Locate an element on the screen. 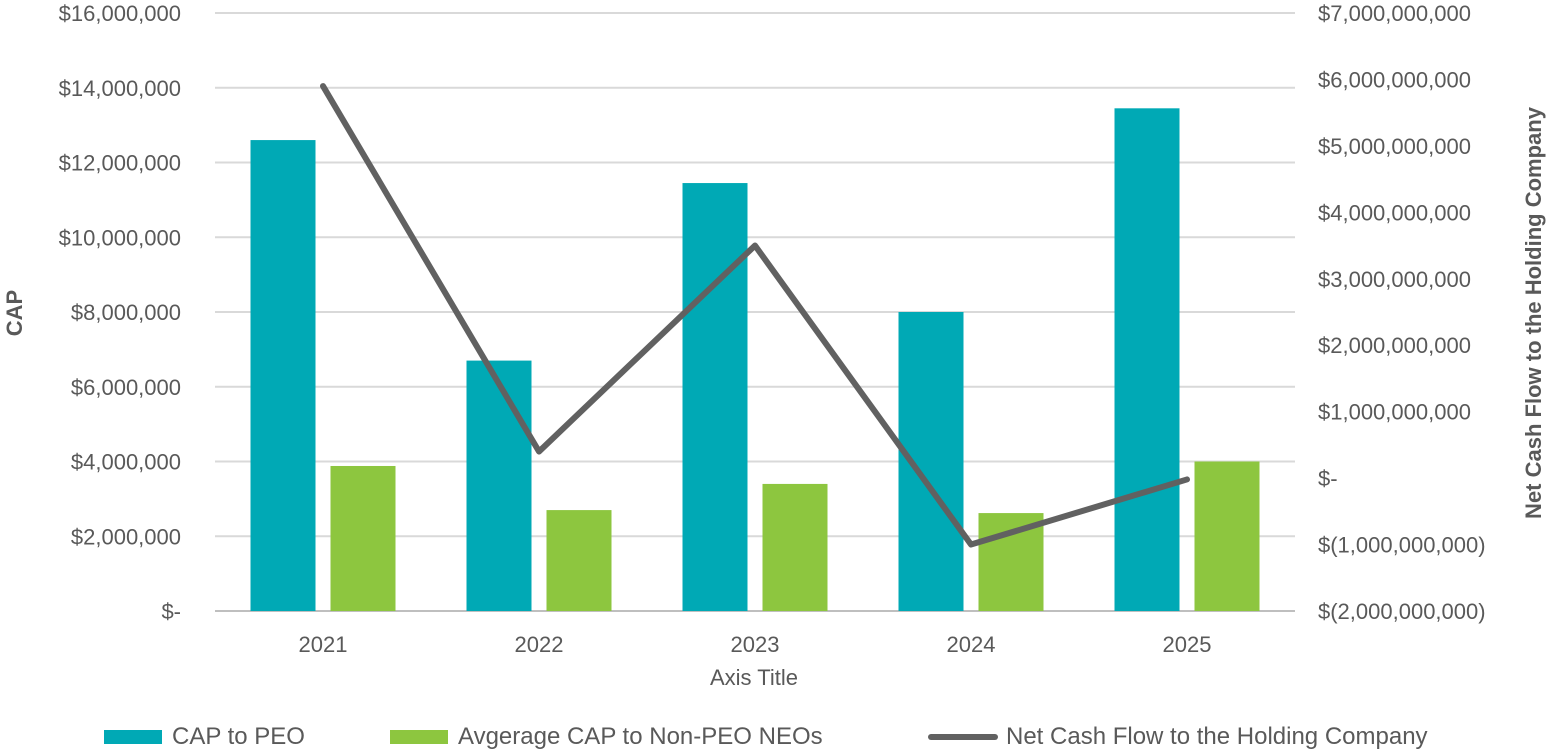 The width and height of the screenshot is (1550, 755). y2-tick-label: $5,000,000,000 is located at coordinates (1394, 146).